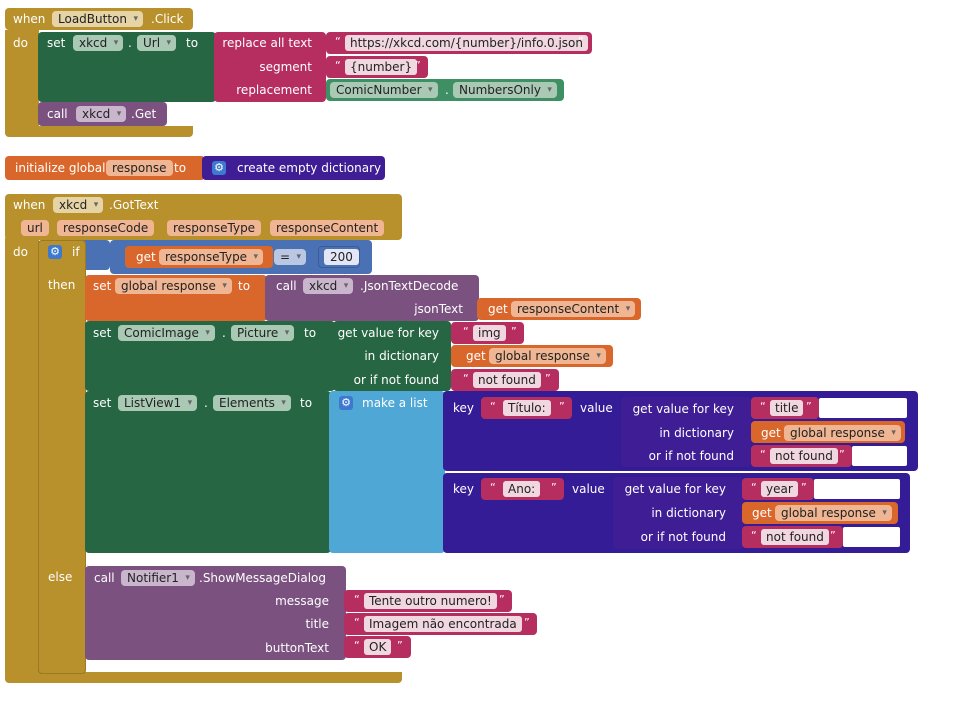 Image resolution: width=955 pixels, height=702 pixels. What do you see at coordinates (166, 333) in the screenshot?
I see `component-dropdown-comicimage: ComicImage` at bounding box center [166, 333].